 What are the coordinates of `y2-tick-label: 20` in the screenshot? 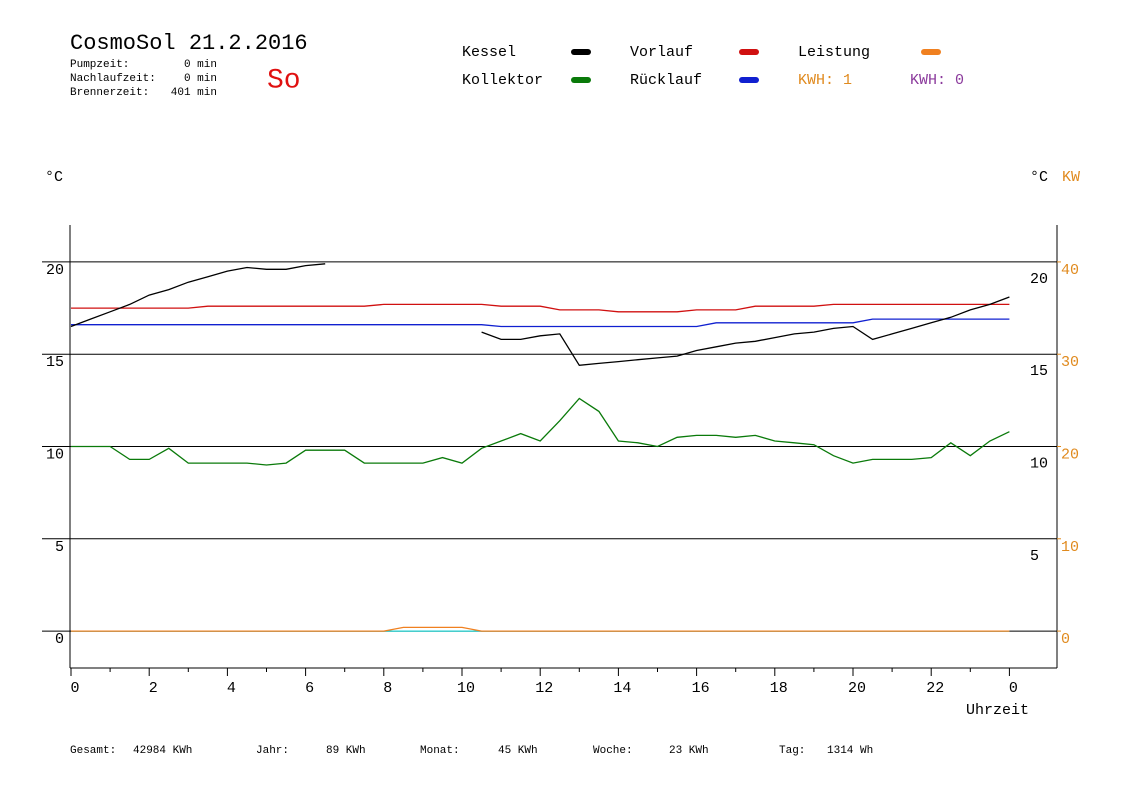 It's located at (1070, 454).